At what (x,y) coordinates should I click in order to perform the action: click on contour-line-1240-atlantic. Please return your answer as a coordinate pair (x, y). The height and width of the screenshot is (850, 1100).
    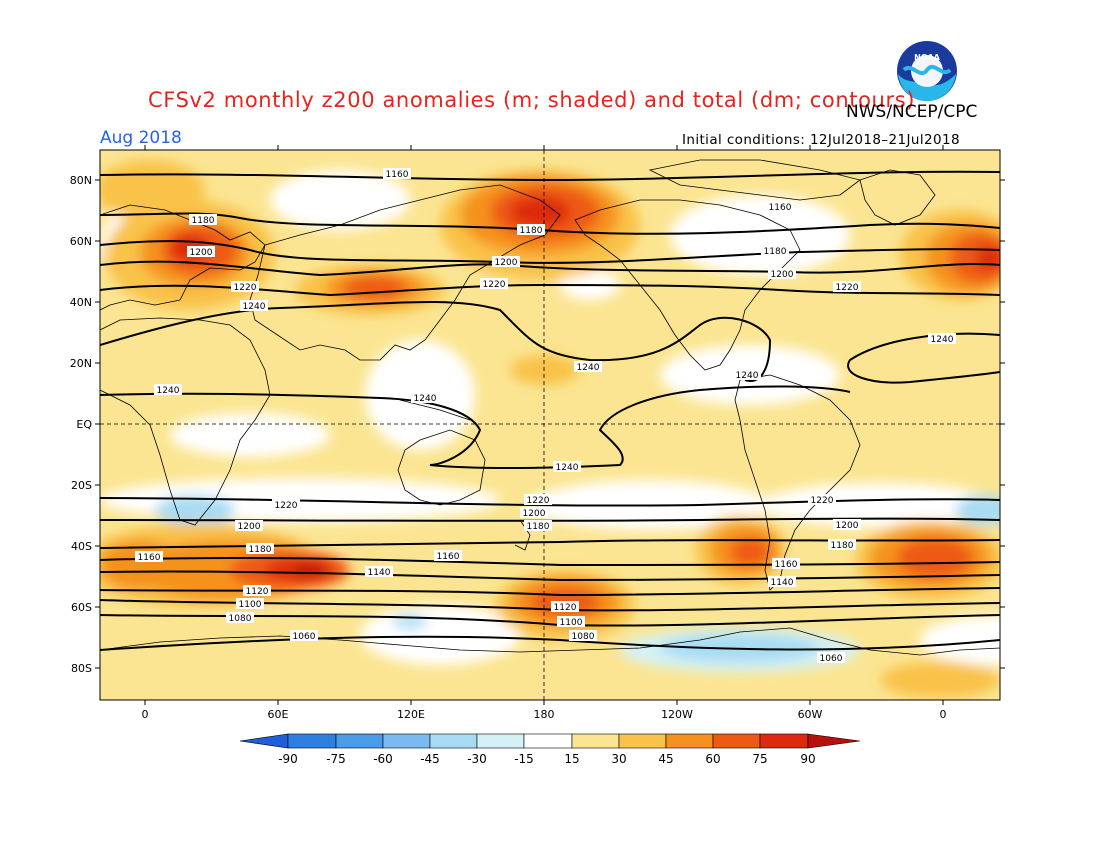
    Looking at the image, I should click on (923, 358).